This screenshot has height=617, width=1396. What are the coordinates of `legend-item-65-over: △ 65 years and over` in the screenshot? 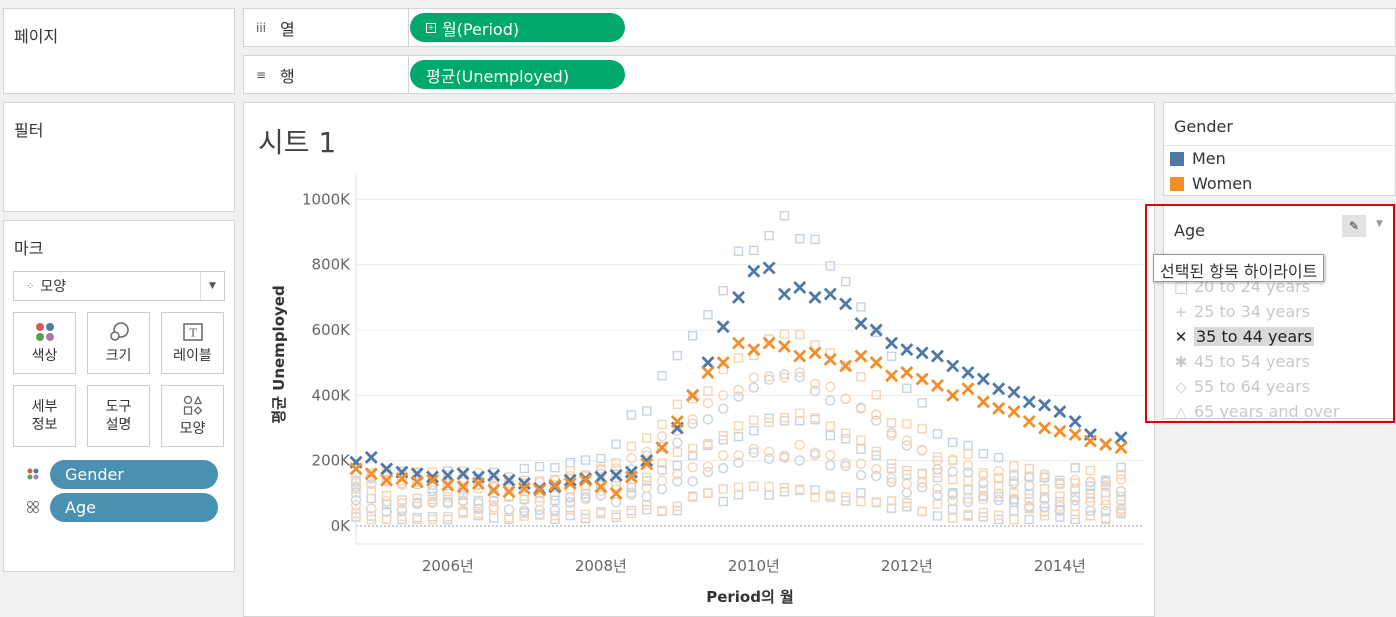 It's located at (1256, 410).